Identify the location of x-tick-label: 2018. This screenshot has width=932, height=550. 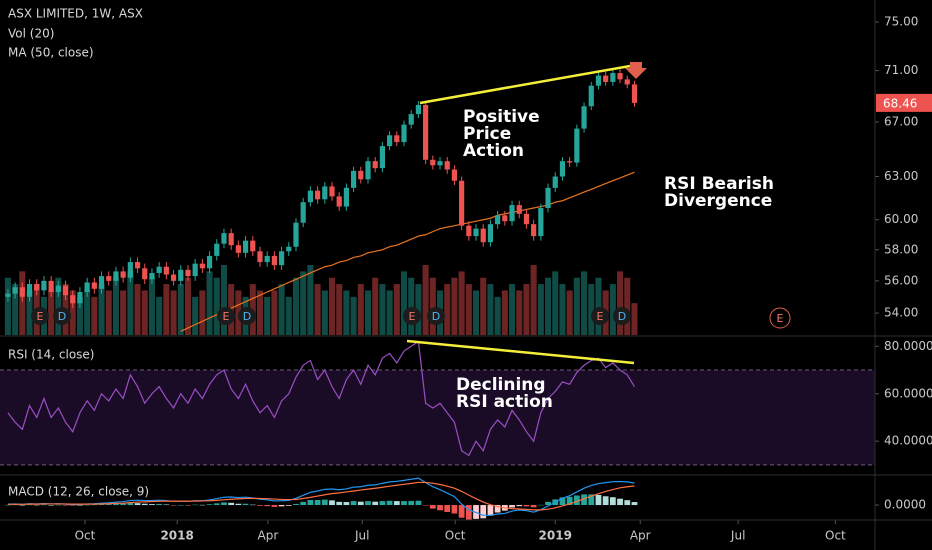
(176, 536).